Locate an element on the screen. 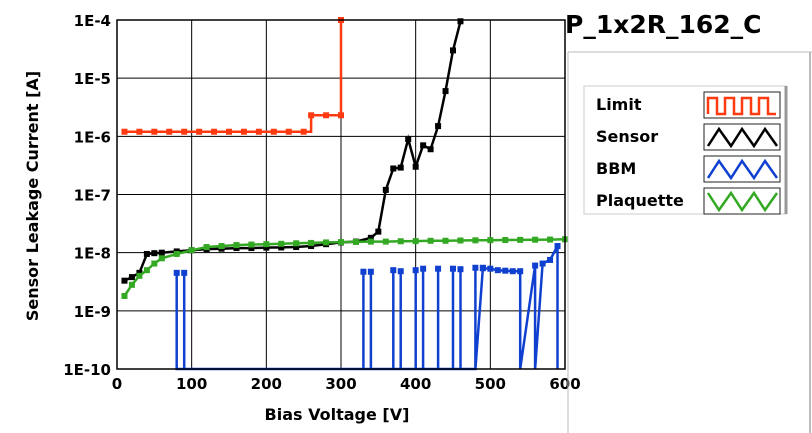 The height and width of the screenshot is (433, 812). legend-item-sensor: Sensor is located at coordinates (688, 137).